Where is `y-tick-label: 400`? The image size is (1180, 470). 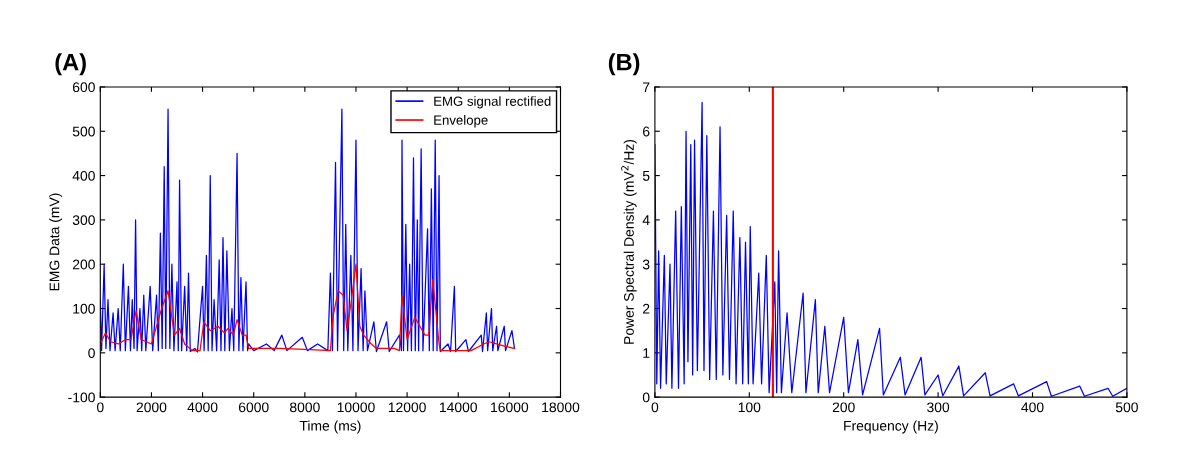 y-tick-label: 400 is located at coordinates (83, 175).